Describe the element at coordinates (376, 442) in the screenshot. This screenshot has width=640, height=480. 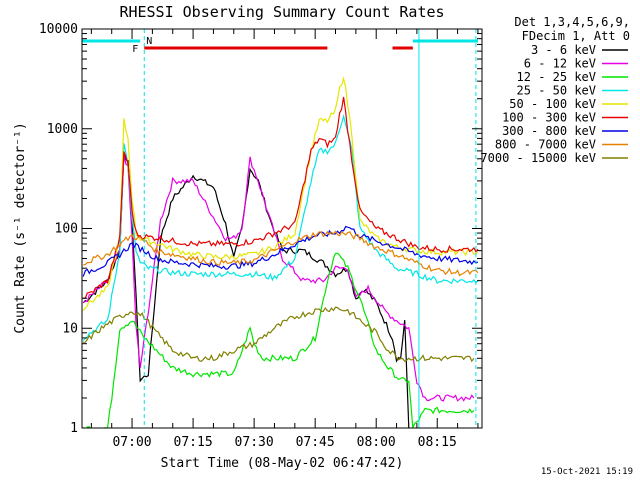
I see `x-tick-label: 08:00` at that location.